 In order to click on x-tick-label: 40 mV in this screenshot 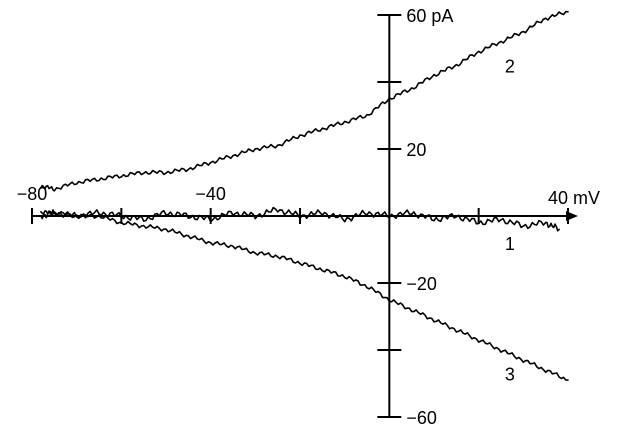, I will do `click(574, 198)`.